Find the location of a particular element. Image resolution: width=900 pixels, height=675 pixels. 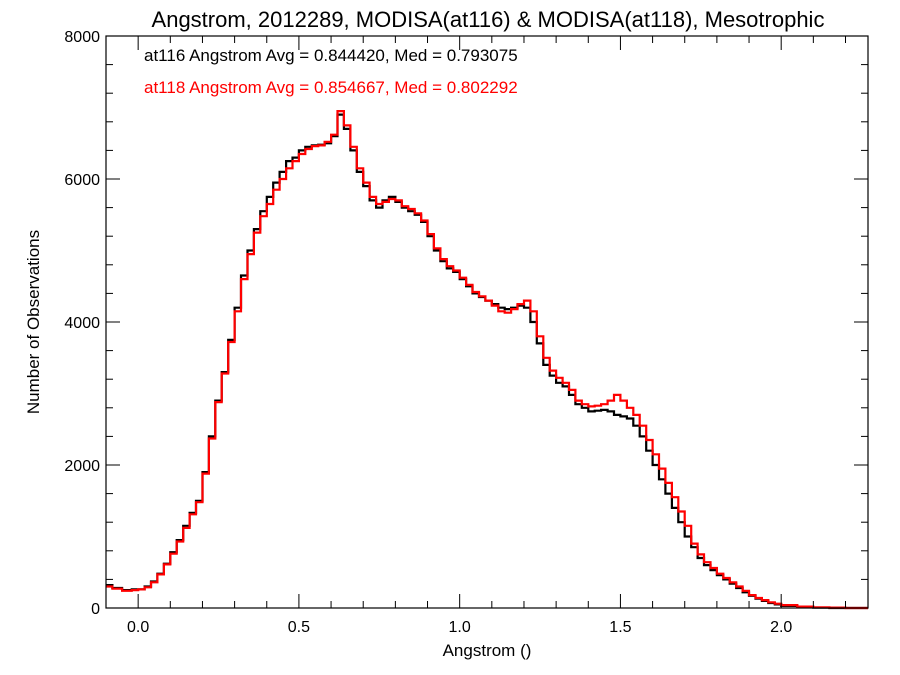

y-axis-label: Number of Observations is located at coordinates (33, 322).